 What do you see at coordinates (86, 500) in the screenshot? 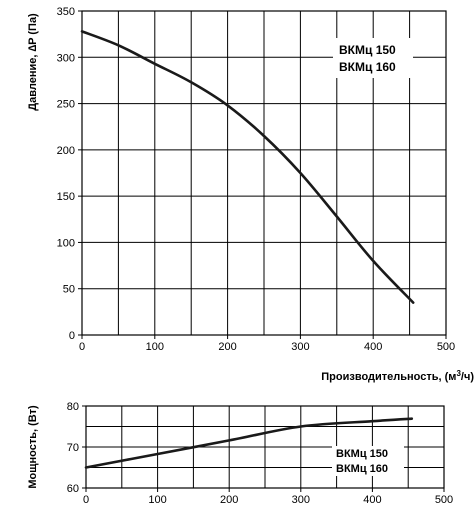
I see `bot-x-tick-label: 0` at bounding box center [86, 500].